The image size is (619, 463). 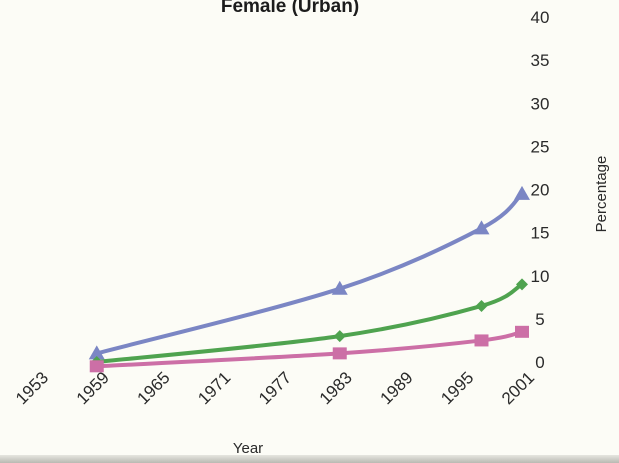 What do you see at coordinates (93, 388) in the screenshot?
I see `x-tick-label: 1959` at bounding box center [93, 388].